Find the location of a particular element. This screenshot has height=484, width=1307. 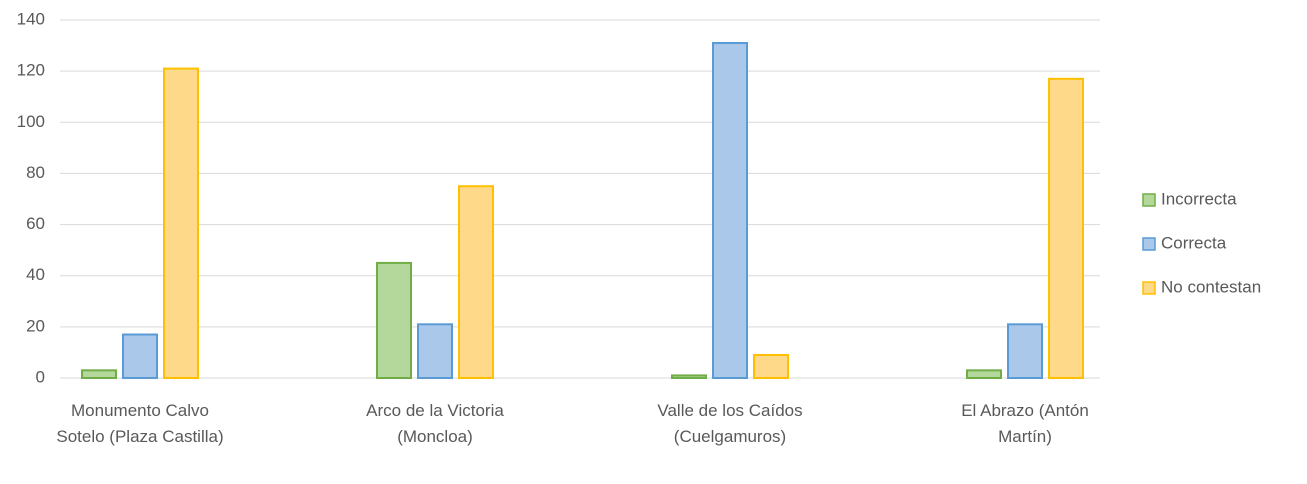

x-tick-label: Monumento Calvo Sotelo (Plaza Castilla) is located at coordinates (140, 423).